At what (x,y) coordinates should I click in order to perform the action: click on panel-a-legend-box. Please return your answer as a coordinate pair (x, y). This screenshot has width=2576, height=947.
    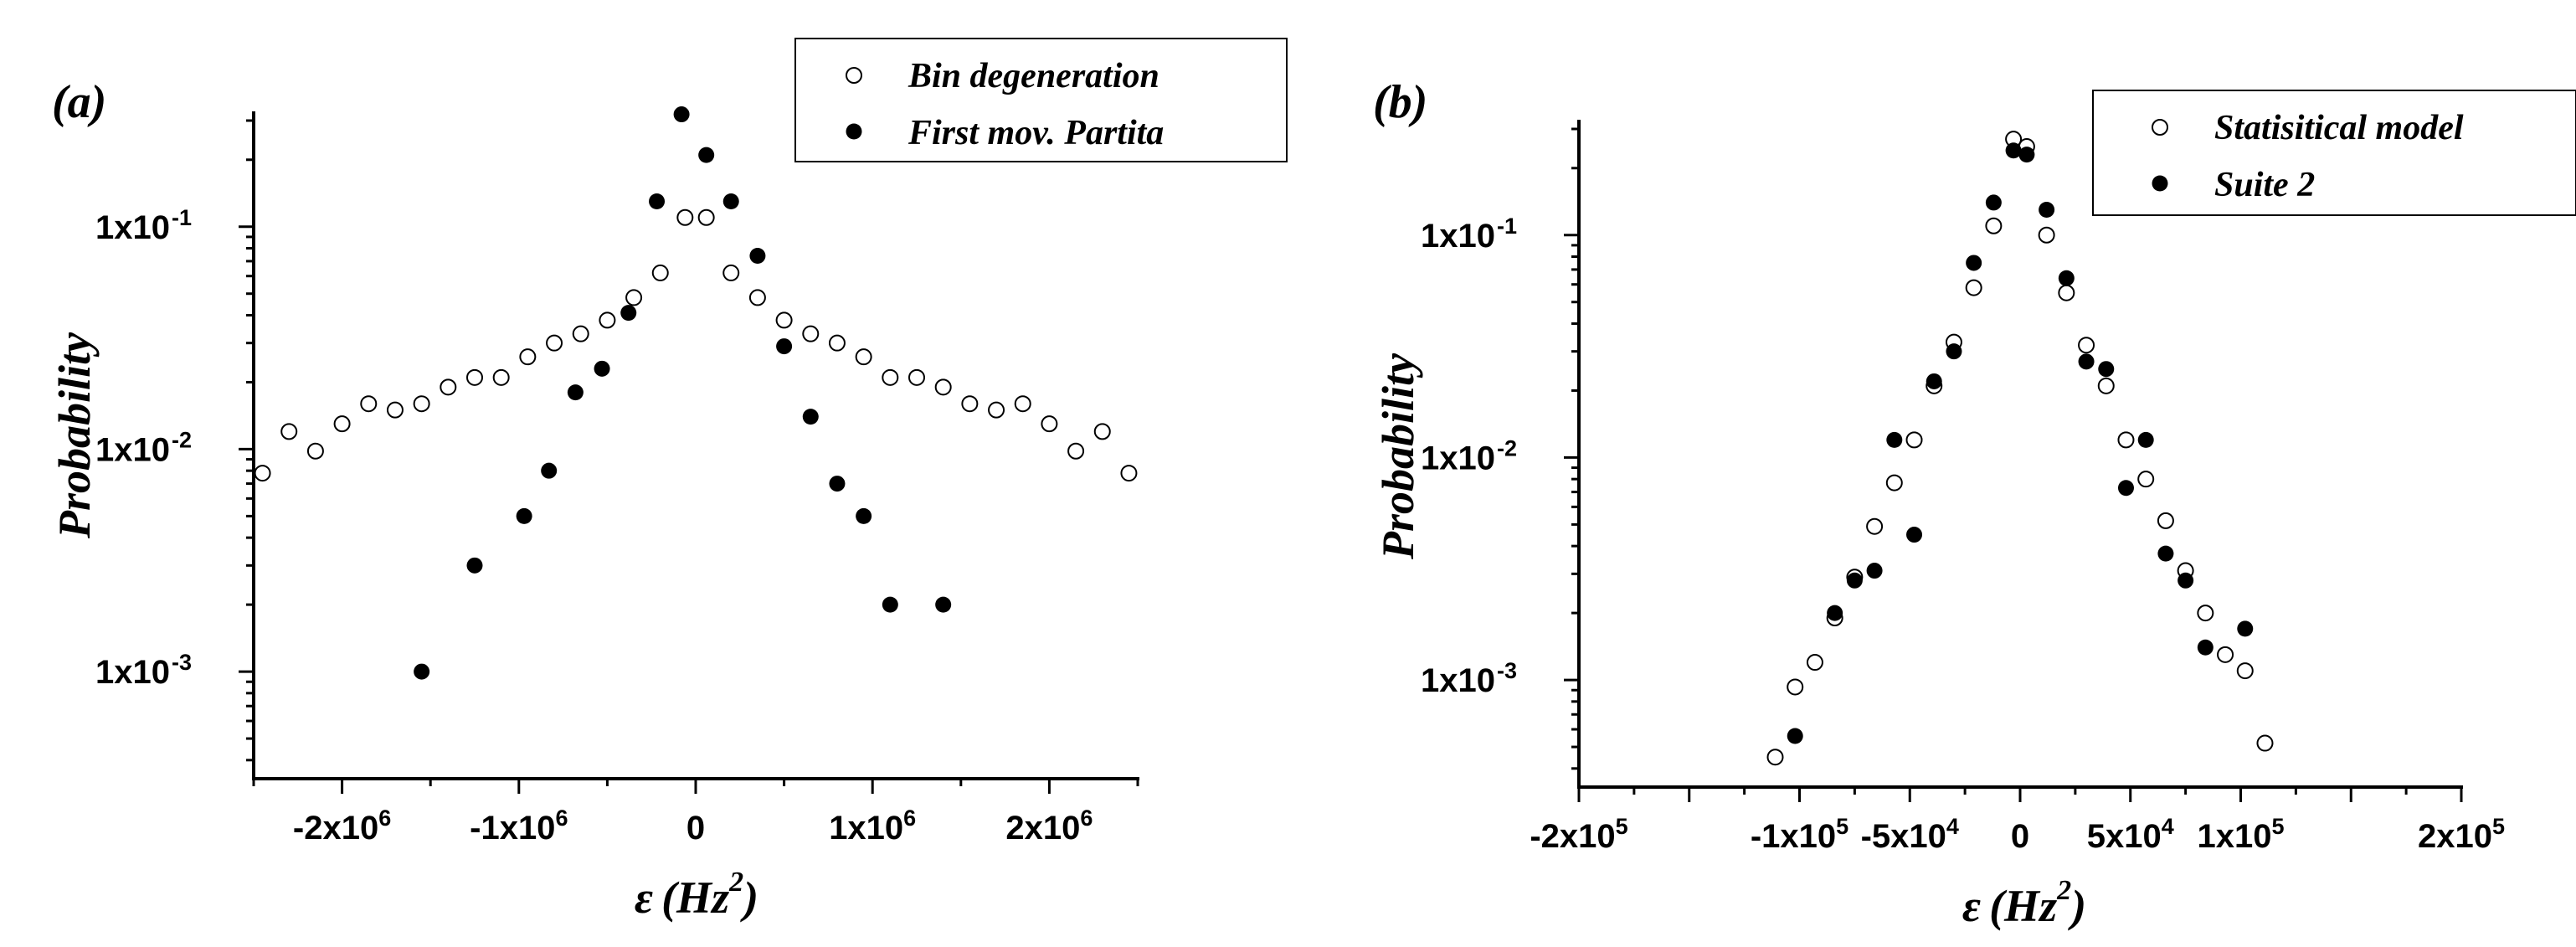
    Looking at the image, I should click on (1041, 100).